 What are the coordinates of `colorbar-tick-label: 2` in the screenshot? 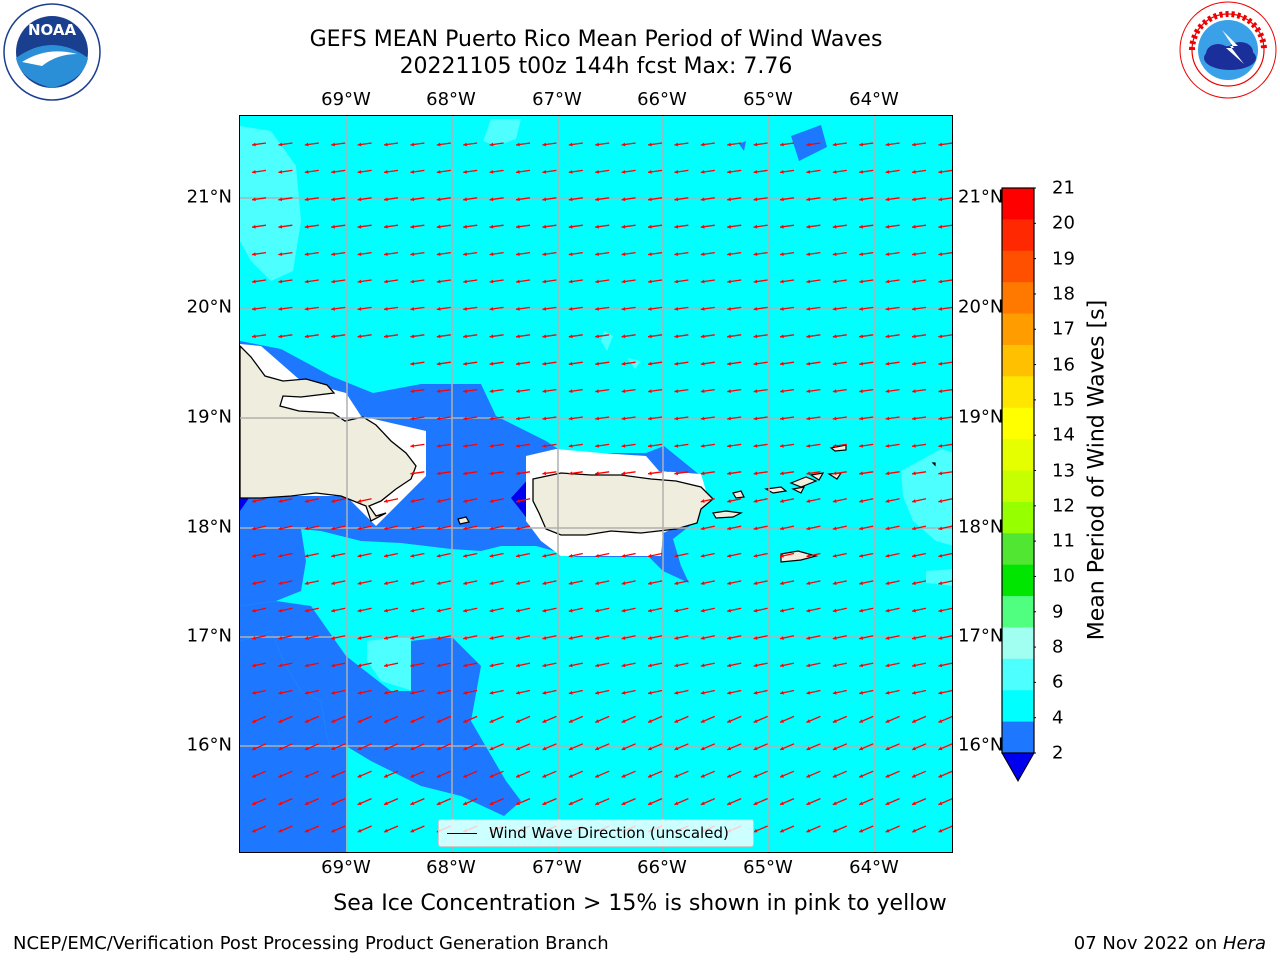 It's located at (1058, 753).